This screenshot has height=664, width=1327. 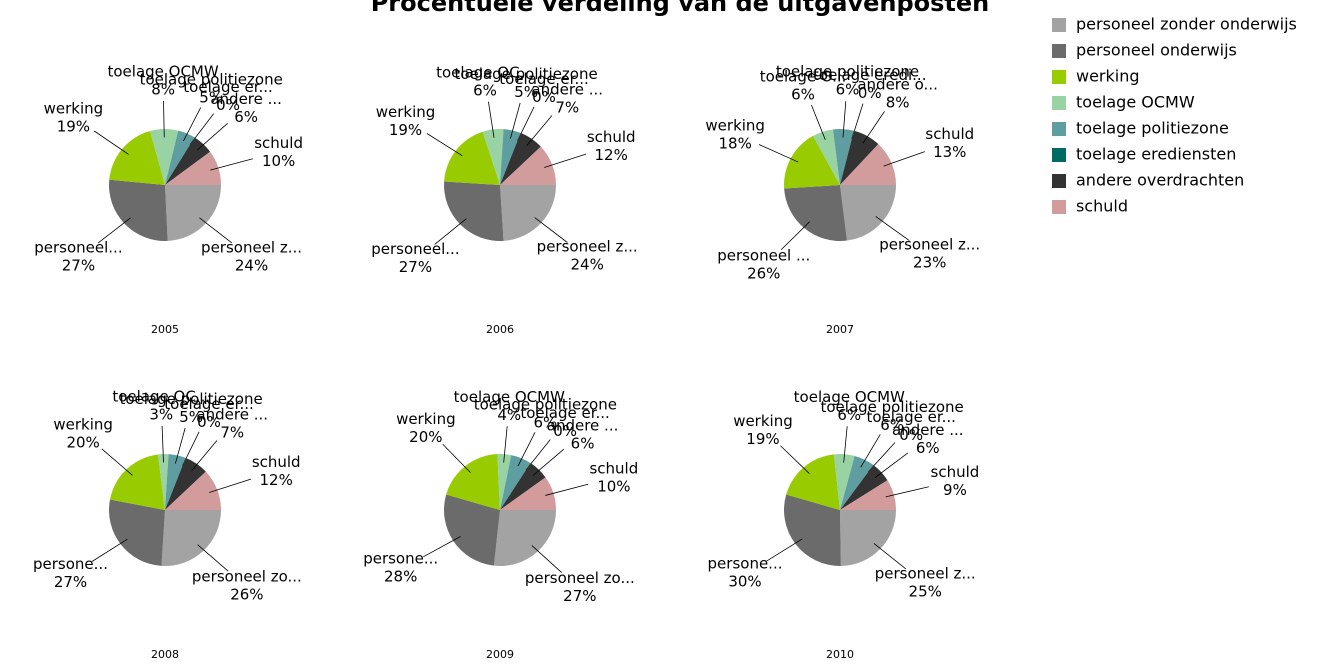 What do you see at coordinates (744, 582) in the screenshot?
I see `slice-value: 30%` at bounding box center [744, 582].